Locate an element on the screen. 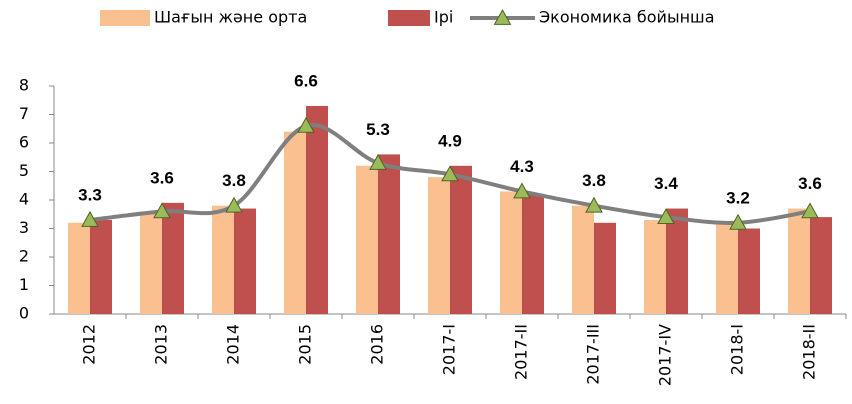 The height and width of the screenshot is (404, 852). x-tick-label: 2016 is located at coordinates (377, 344).